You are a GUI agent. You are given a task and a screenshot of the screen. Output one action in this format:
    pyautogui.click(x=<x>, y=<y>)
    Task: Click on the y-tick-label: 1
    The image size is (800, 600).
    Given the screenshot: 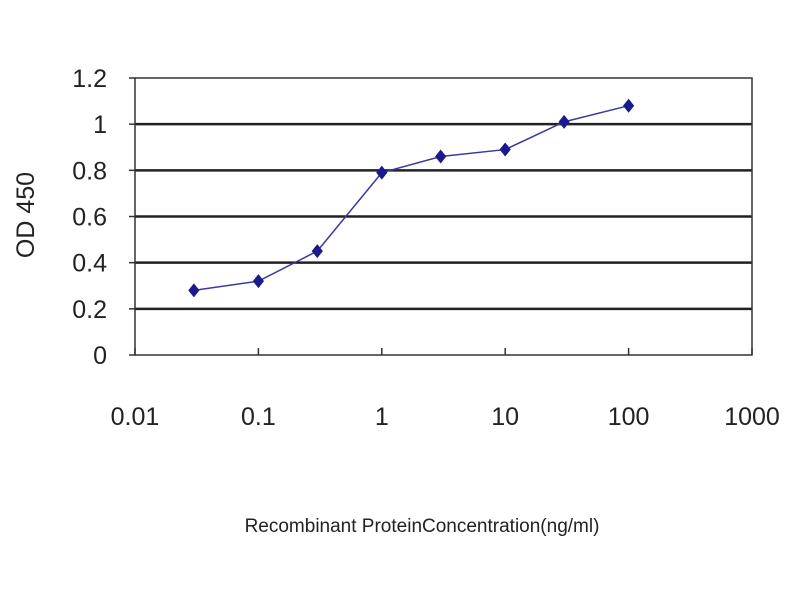 What is the action you would take?
    pyautogui.click(x=100, y=125)
    